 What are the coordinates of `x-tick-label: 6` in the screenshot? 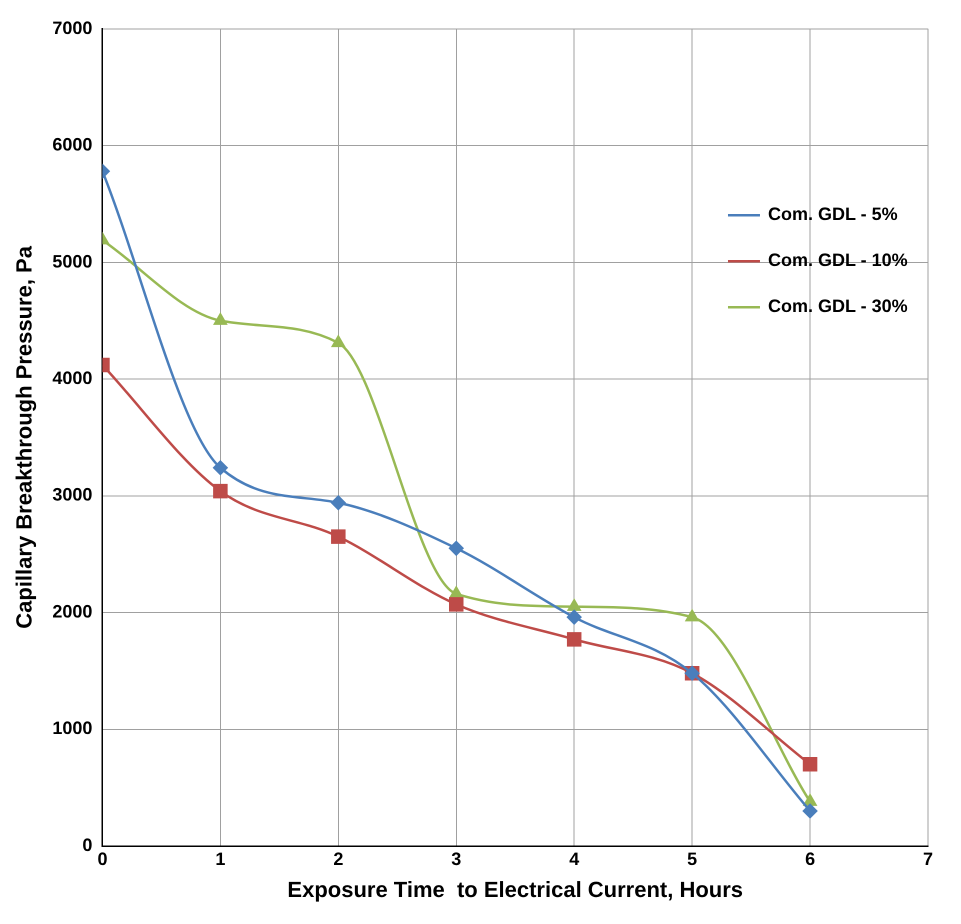 It's located at (810, 858).